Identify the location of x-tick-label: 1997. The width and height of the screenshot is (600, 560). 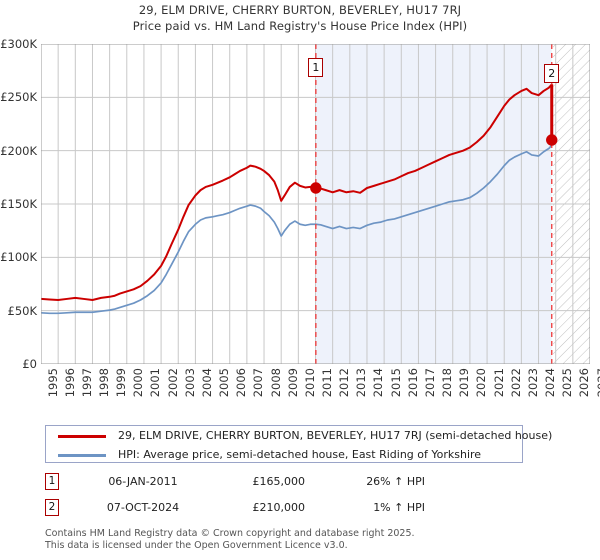
(86, 383).